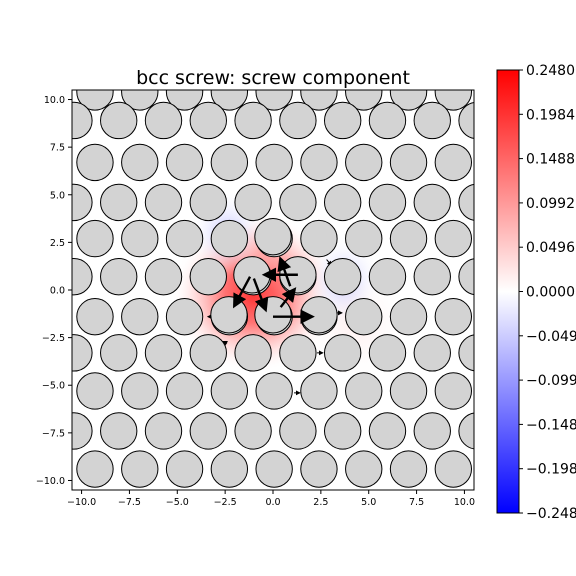 Image resolution: width=576 pixels, height=576 pixels. Describe the element at coordinates (53, 338) in the screenshot. I see `y-tick-label: −2.5` at that location.